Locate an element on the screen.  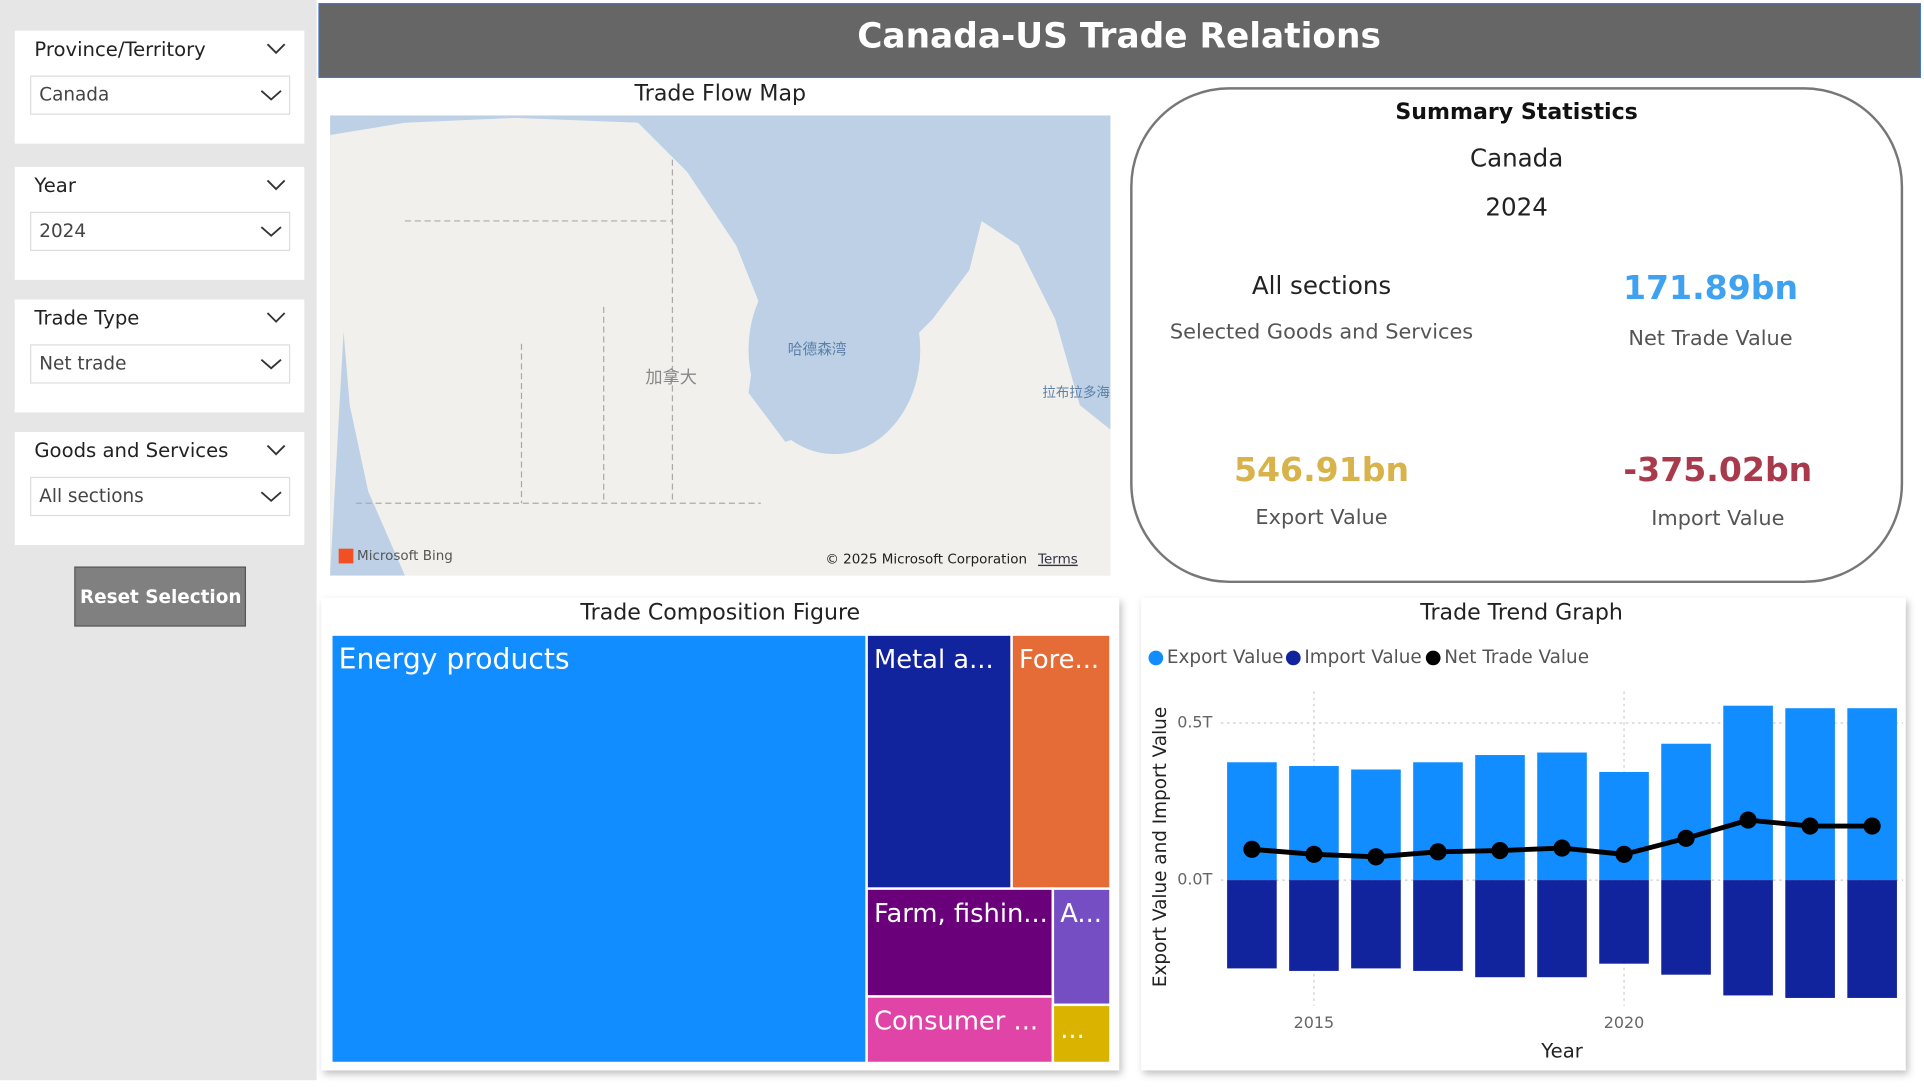
map-copyright: © 2025 Microsoft Corporation is located at coordinates (926, 560).